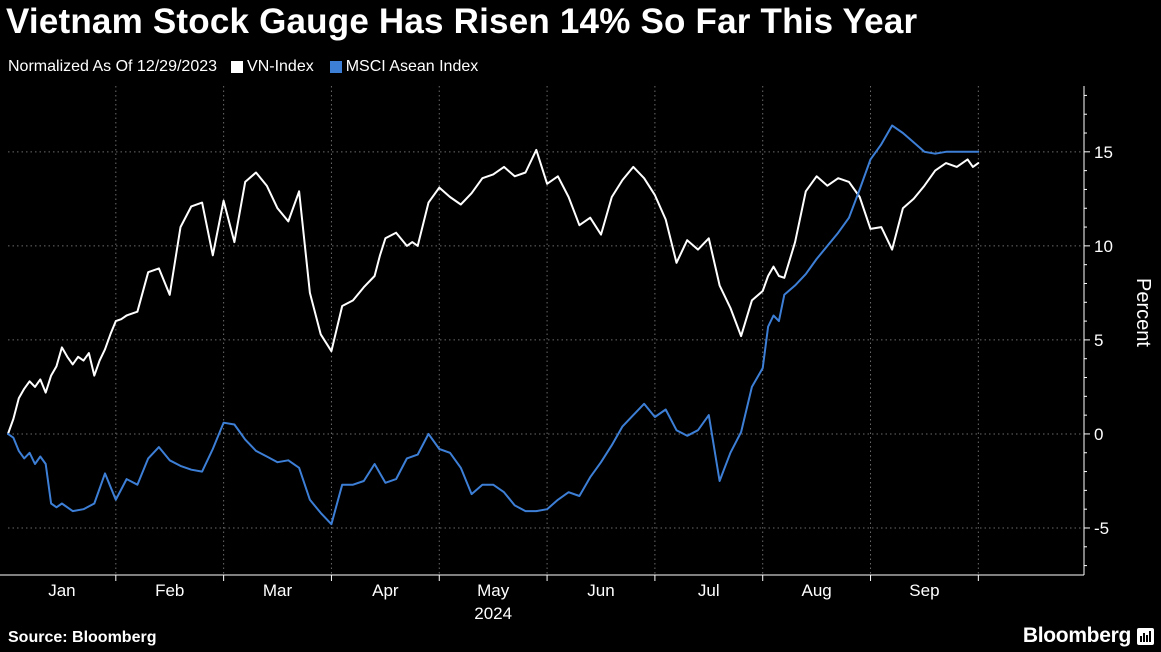 The width and height of the screenshot is (1161, 652). I want to click on y-tick-label: 10, so click(1103, 246).